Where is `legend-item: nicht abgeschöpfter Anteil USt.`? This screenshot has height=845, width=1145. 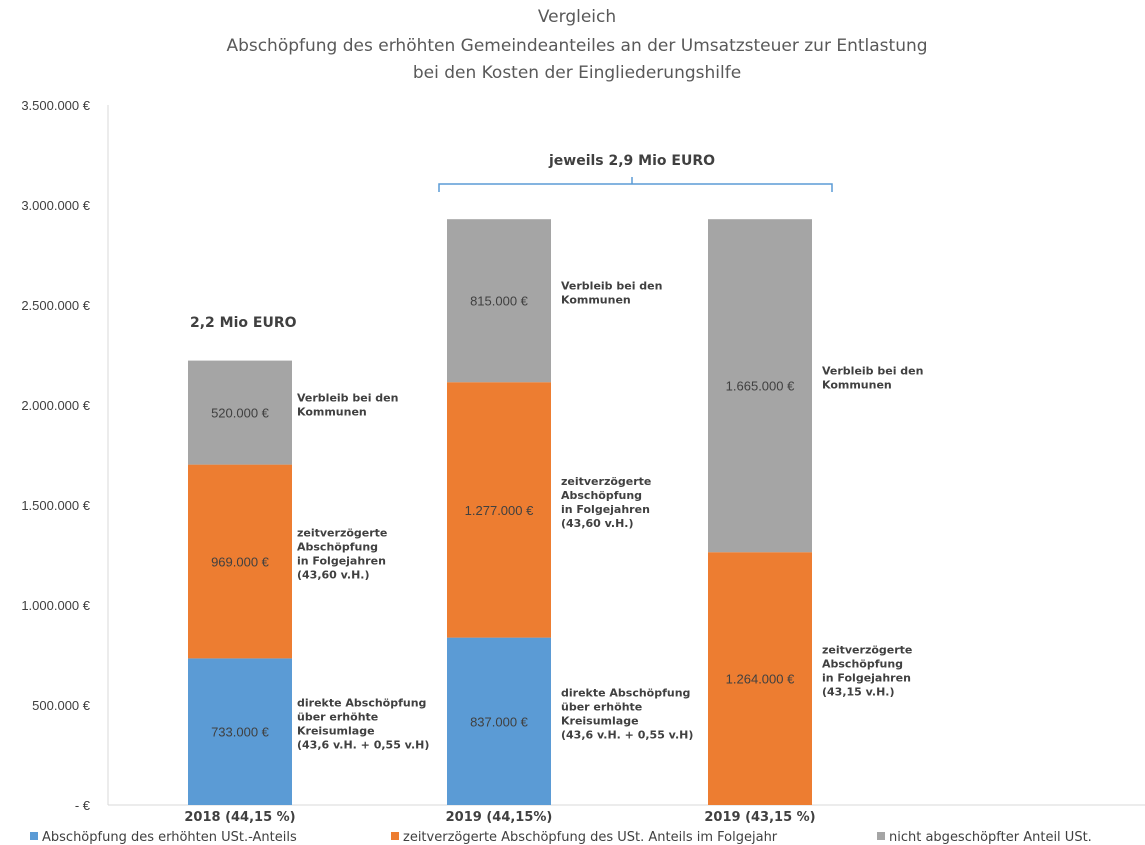
legend-item: nicht abgeschöpfter Anteil USt. is located at coordinates (984, 837).